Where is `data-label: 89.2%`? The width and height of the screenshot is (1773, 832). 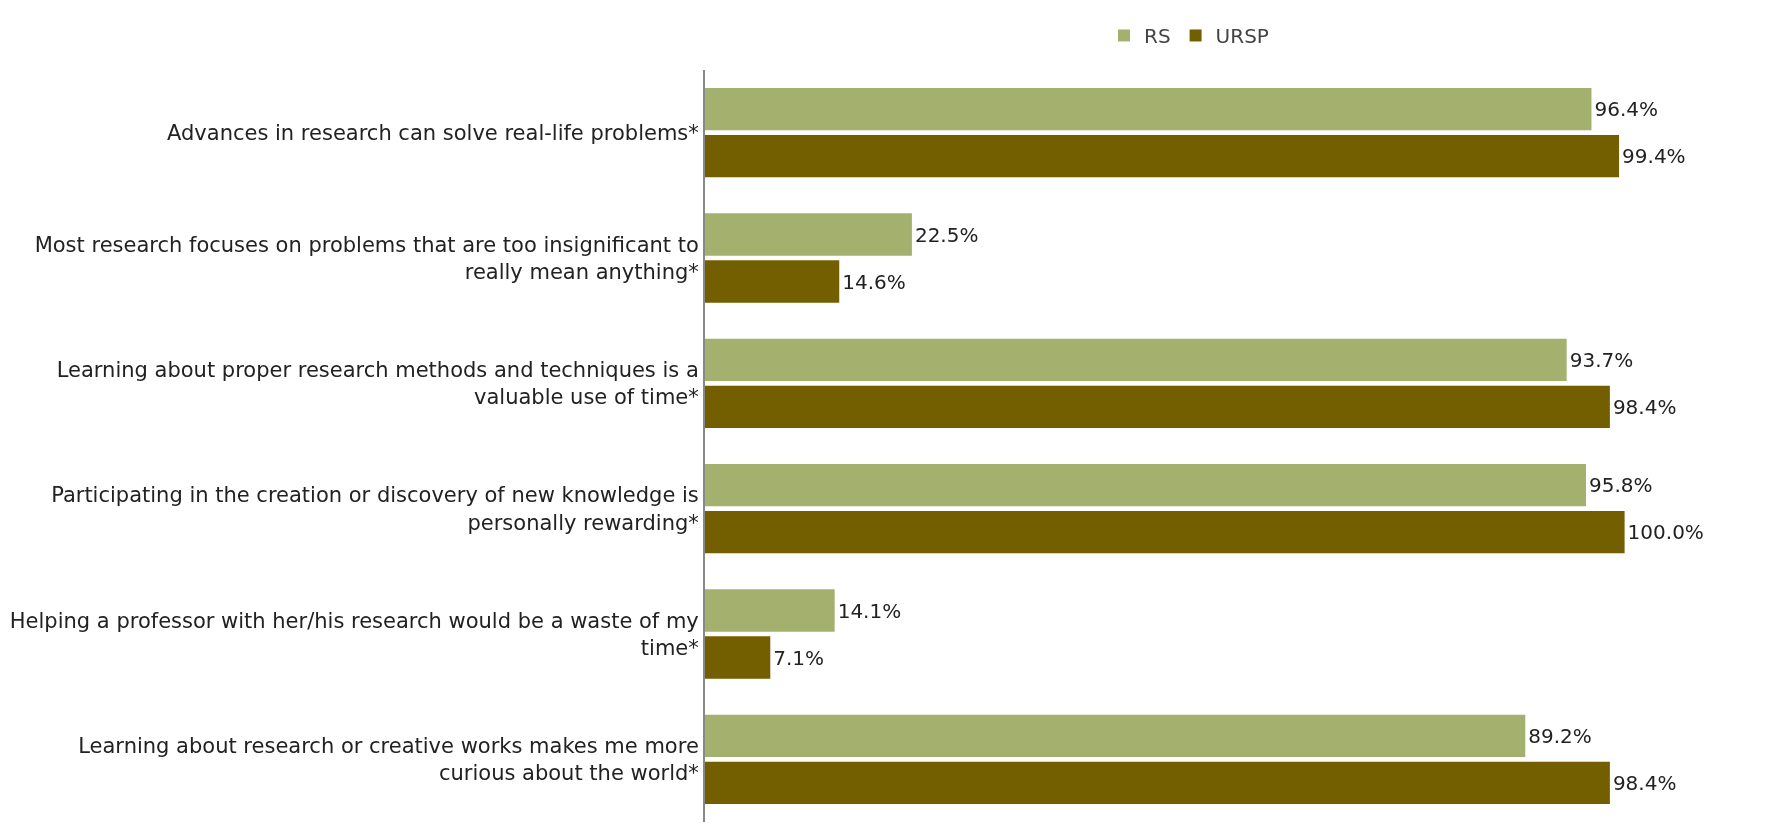
data-label: 89.2% is located at coordinates (1560, 735).